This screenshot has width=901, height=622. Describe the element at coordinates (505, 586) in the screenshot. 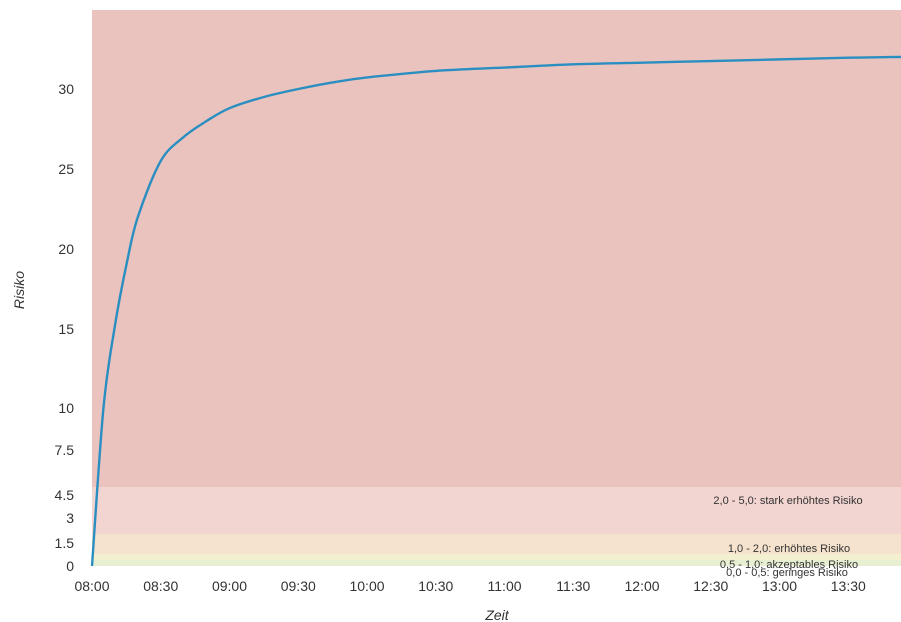

I see `x-tick-label: 11:00` at that location.